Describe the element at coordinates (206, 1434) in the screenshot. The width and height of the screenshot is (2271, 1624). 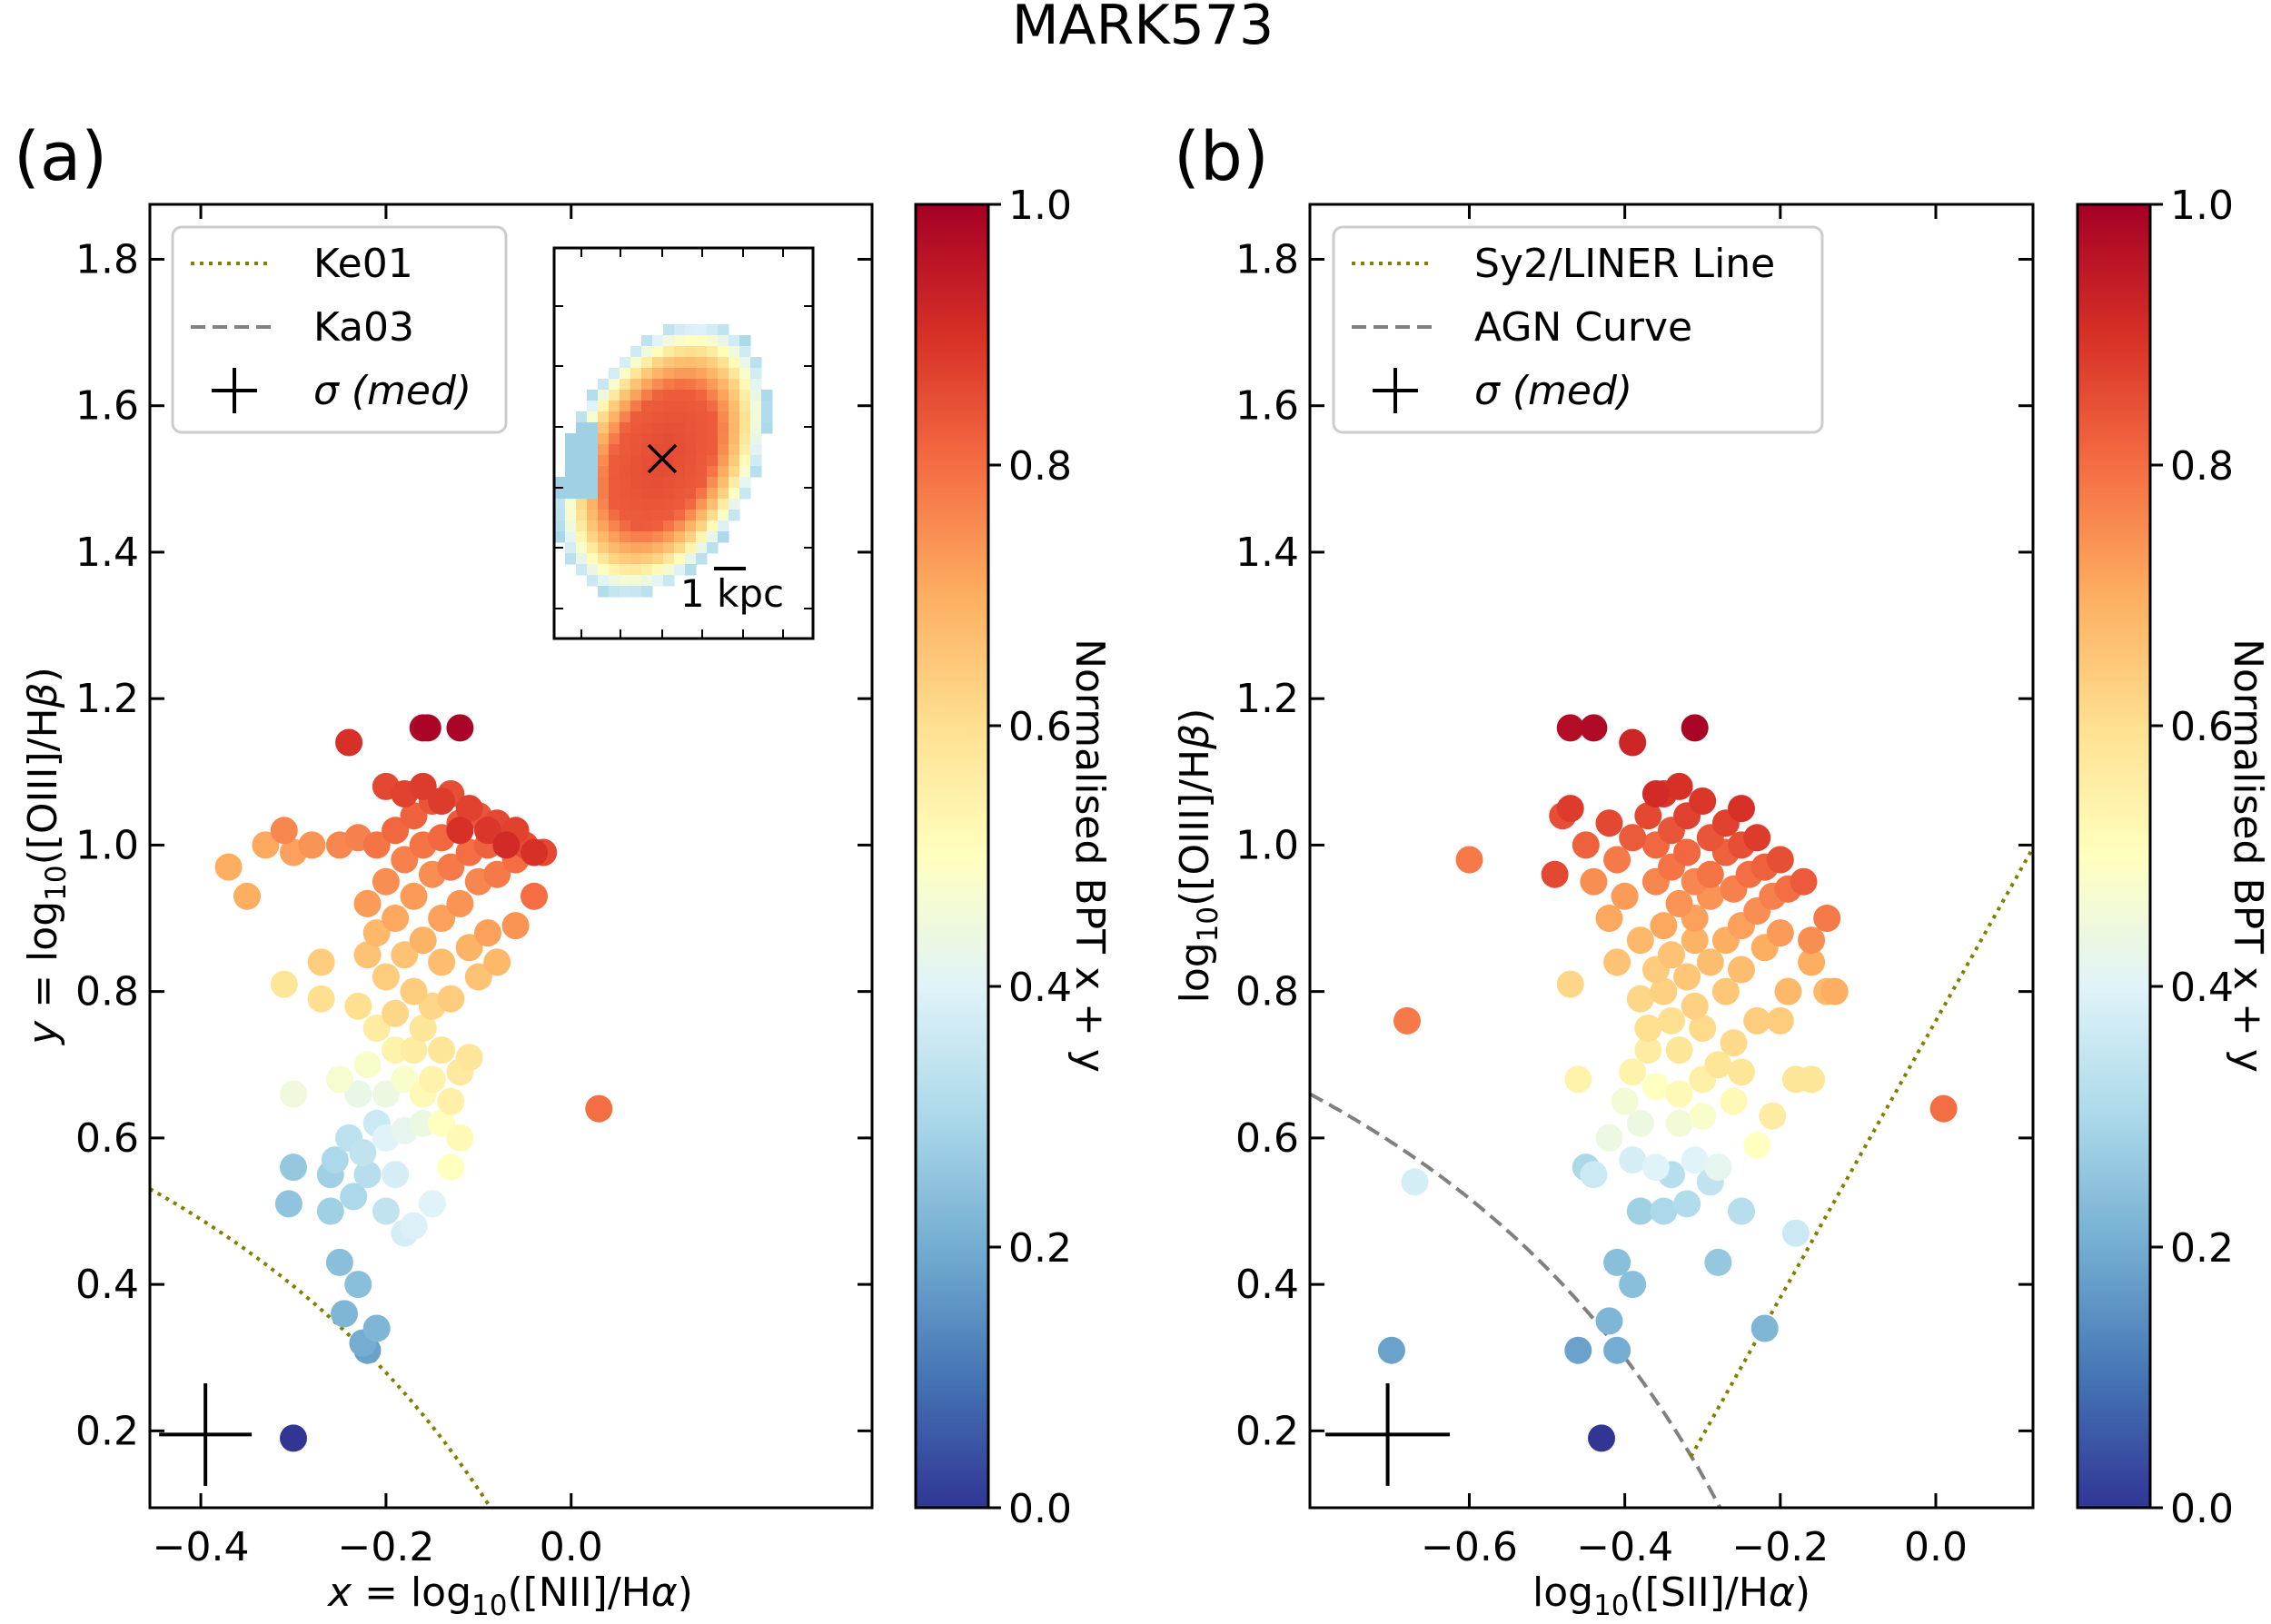
I see `panel-a-error-bar` at that location.